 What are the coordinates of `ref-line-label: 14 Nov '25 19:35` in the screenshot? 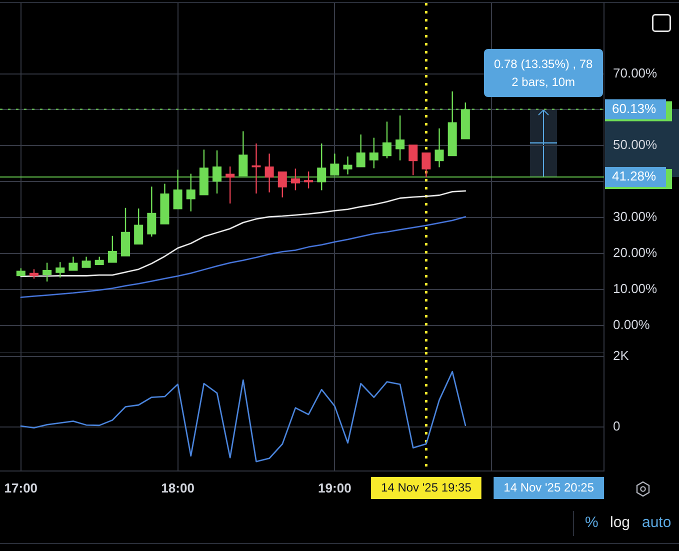 It's located at (426, 487).